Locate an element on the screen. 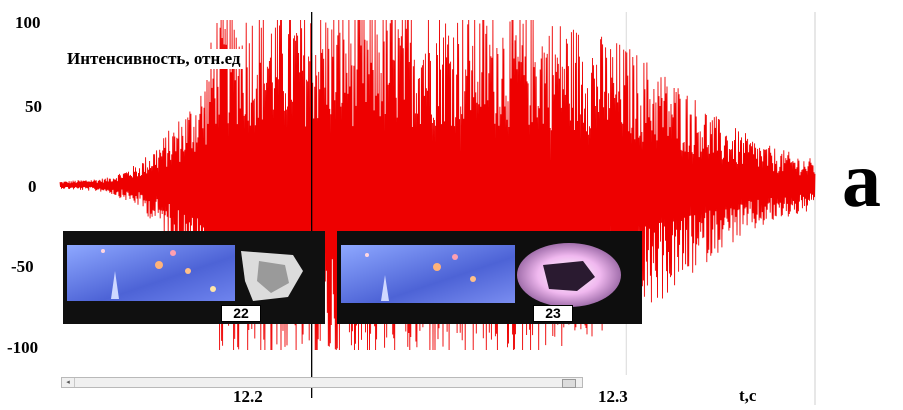  x-tick-label: 12.2 is located at coordinates (248, 396).